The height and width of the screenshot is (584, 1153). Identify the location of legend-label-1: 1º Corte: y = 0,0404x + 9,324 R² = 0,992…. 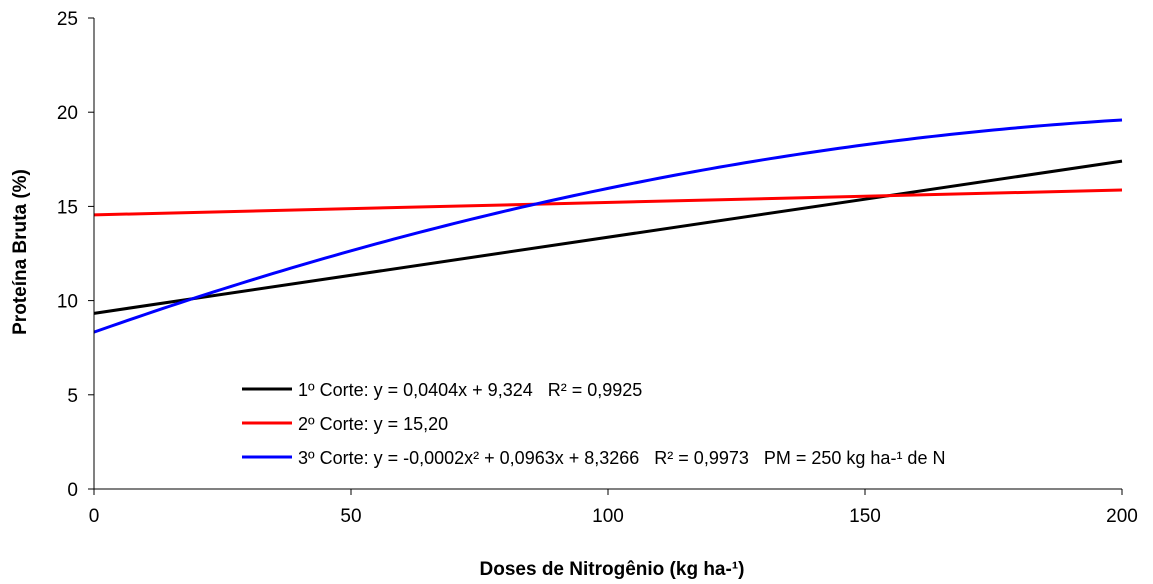
(470, 390).